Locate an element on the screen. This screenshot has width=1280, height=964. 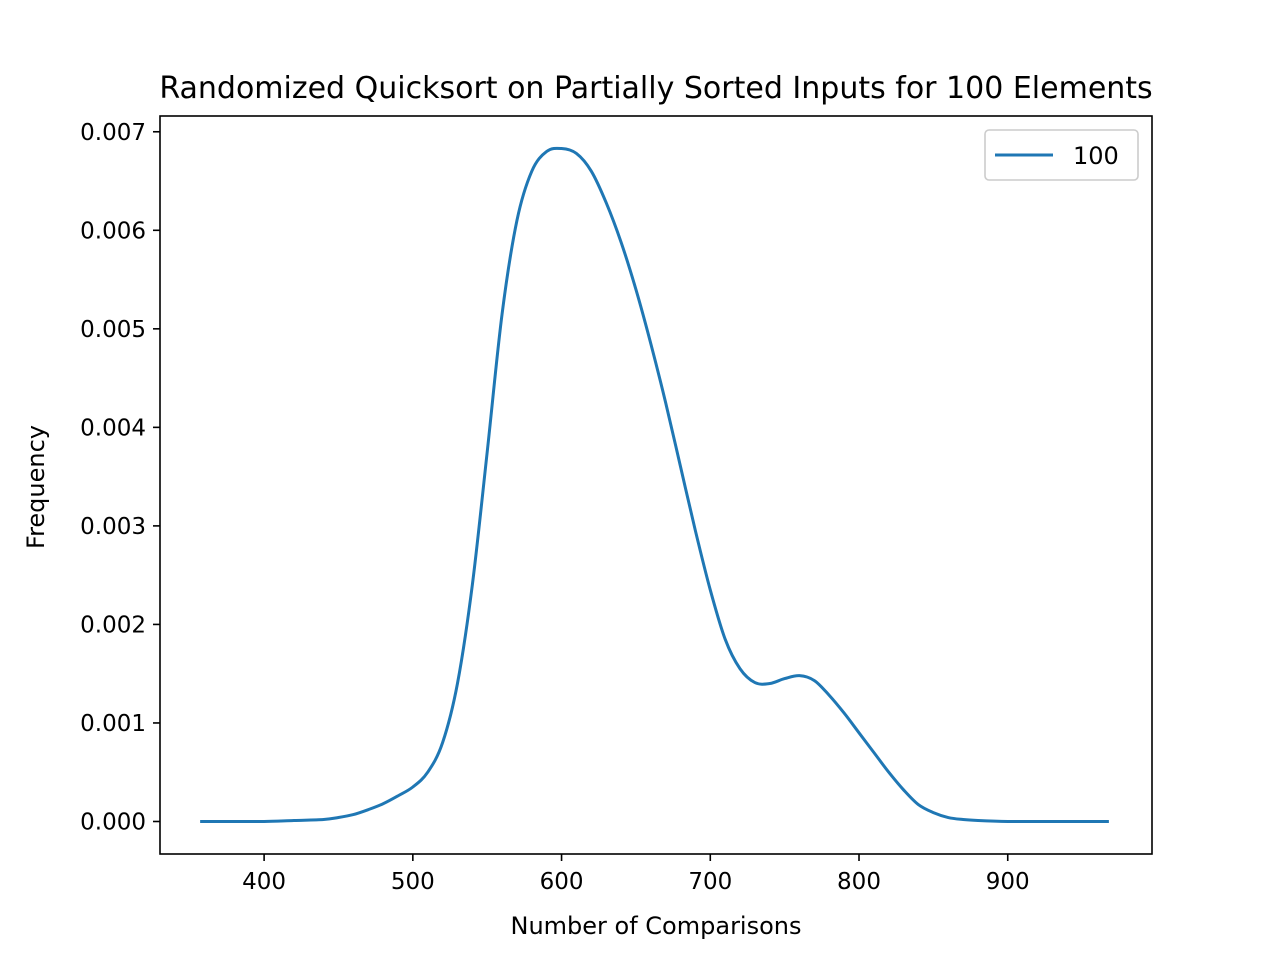
y-tick-label: 0.005 is located at coordinates (113, 330).